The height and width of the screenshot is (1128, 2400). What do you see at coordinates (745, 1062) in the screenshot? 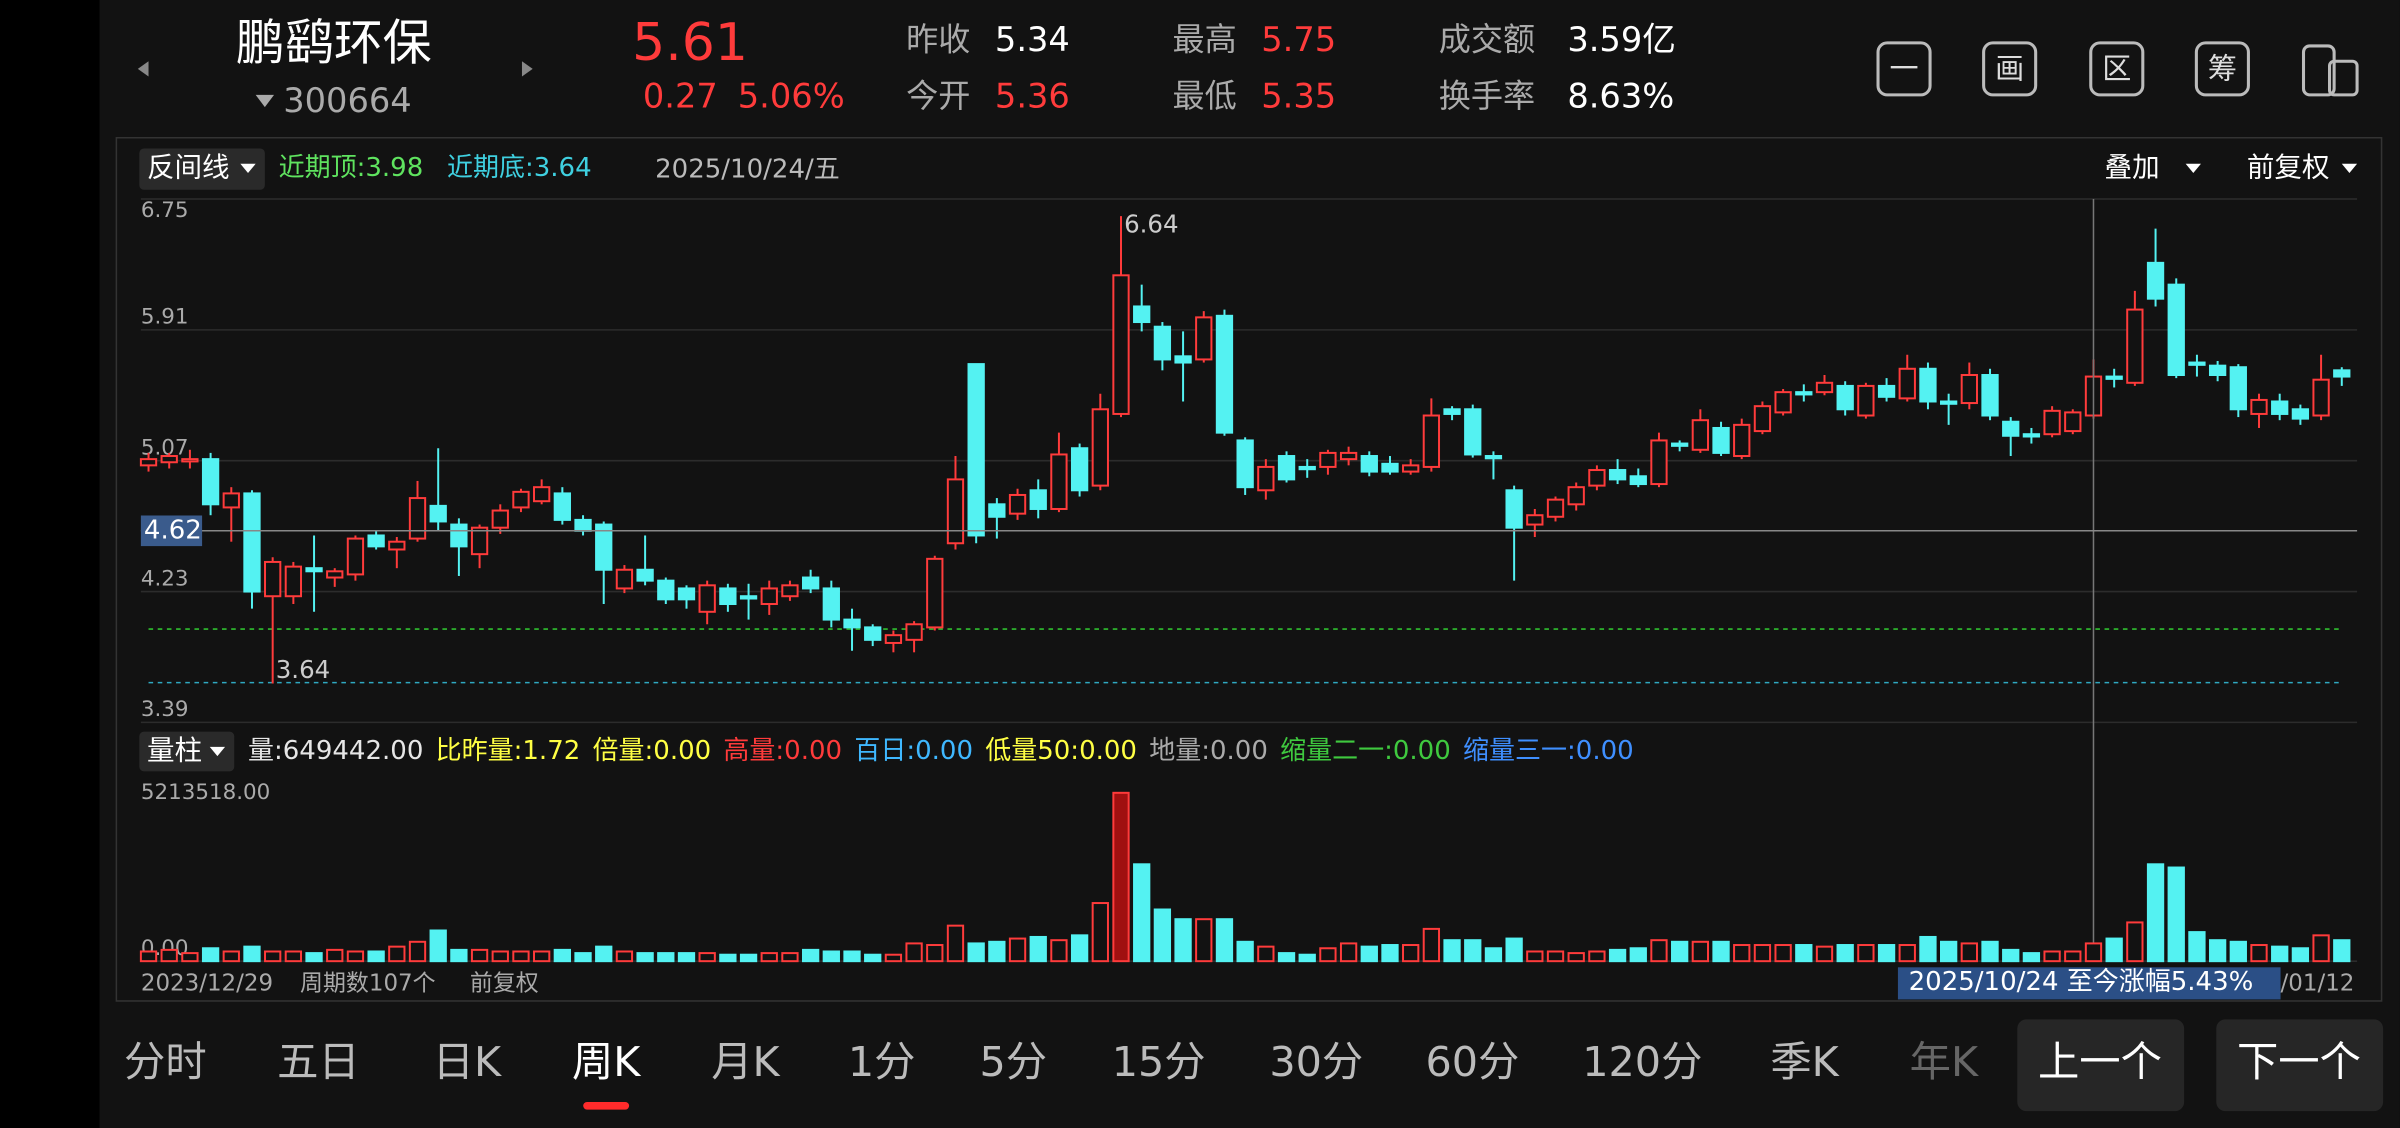
I see `period-tab: 月K` at bounding box center [745, 1062].